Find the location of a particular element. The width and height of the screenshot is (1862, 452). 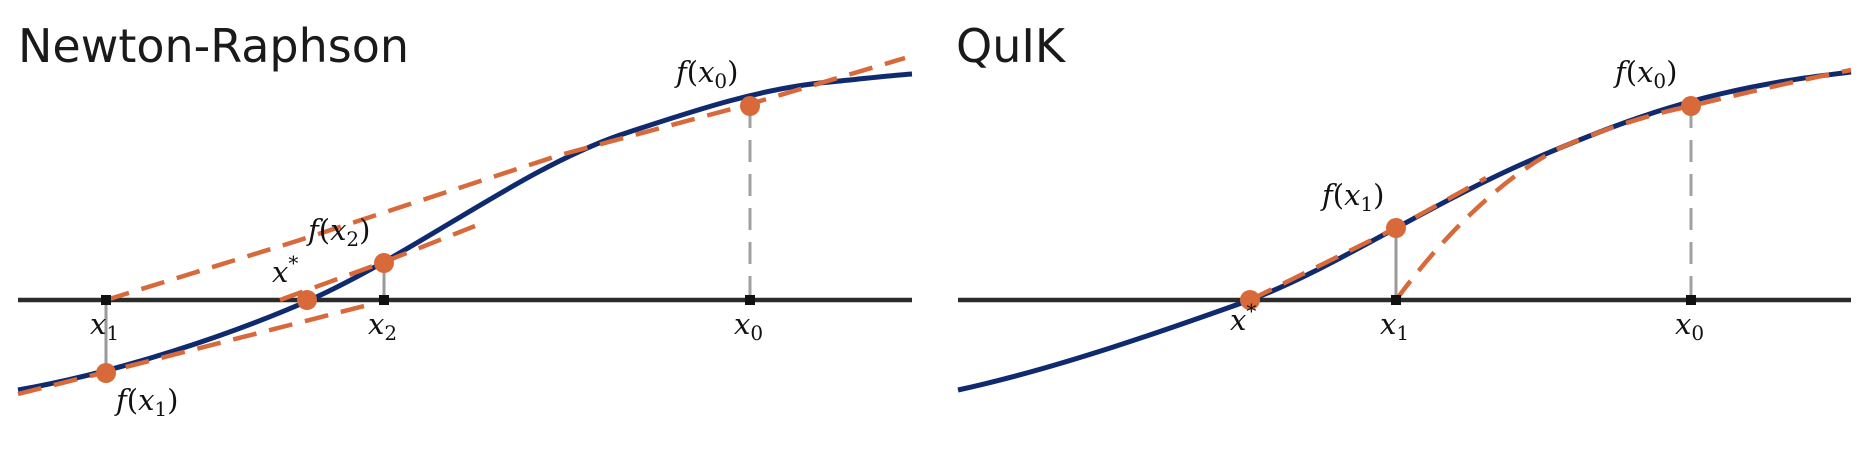

label-x2: x2 is located at coordinates (382, 326).